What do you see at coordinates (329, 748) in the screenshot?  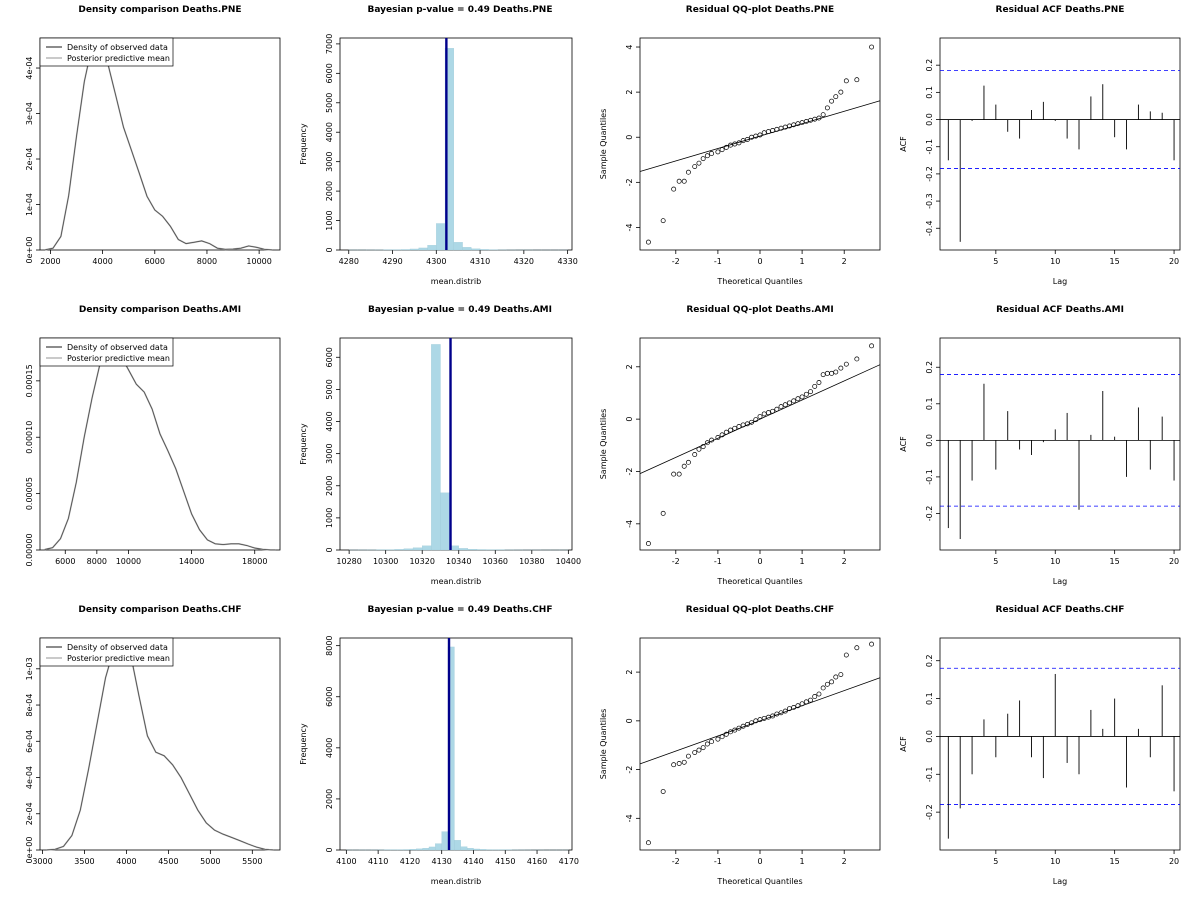 I see `y-tick-label: 4000` at bounding box center [329, 748].